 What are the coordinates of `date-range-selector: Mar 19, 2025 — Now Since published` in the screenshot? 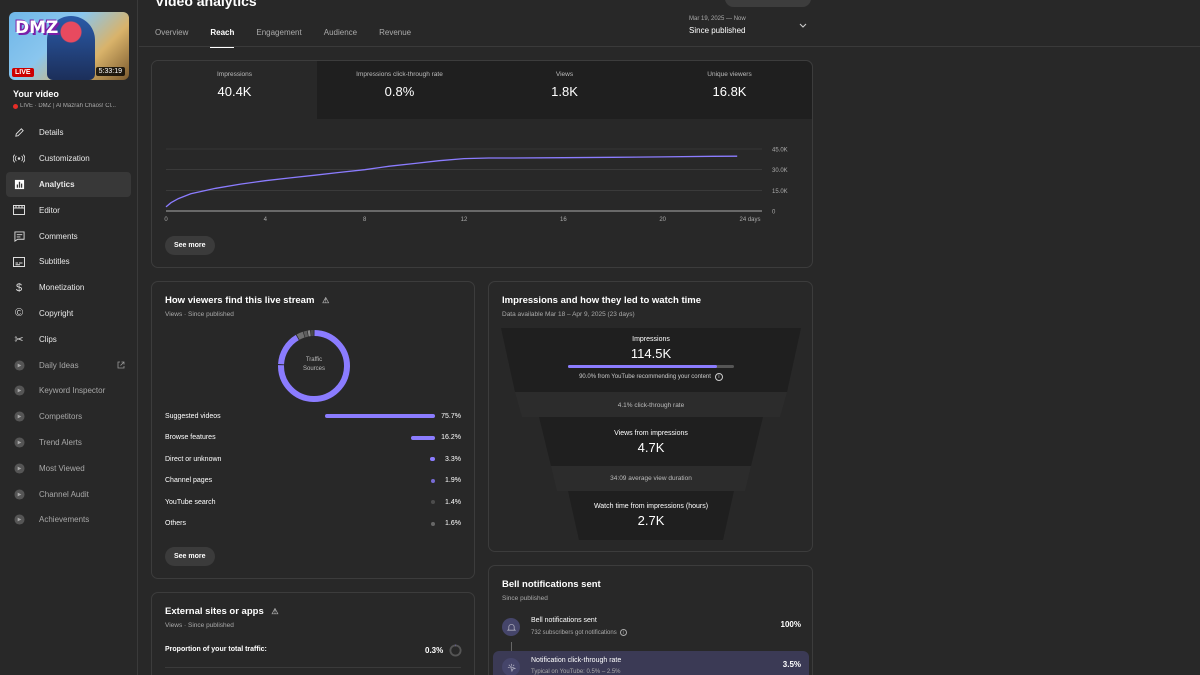 It's located at (750, 25).